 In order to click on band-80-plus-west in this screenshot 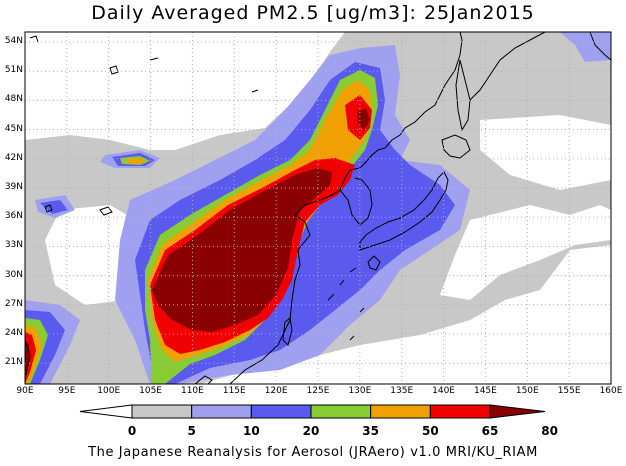, I will do `click(27, 356)`.